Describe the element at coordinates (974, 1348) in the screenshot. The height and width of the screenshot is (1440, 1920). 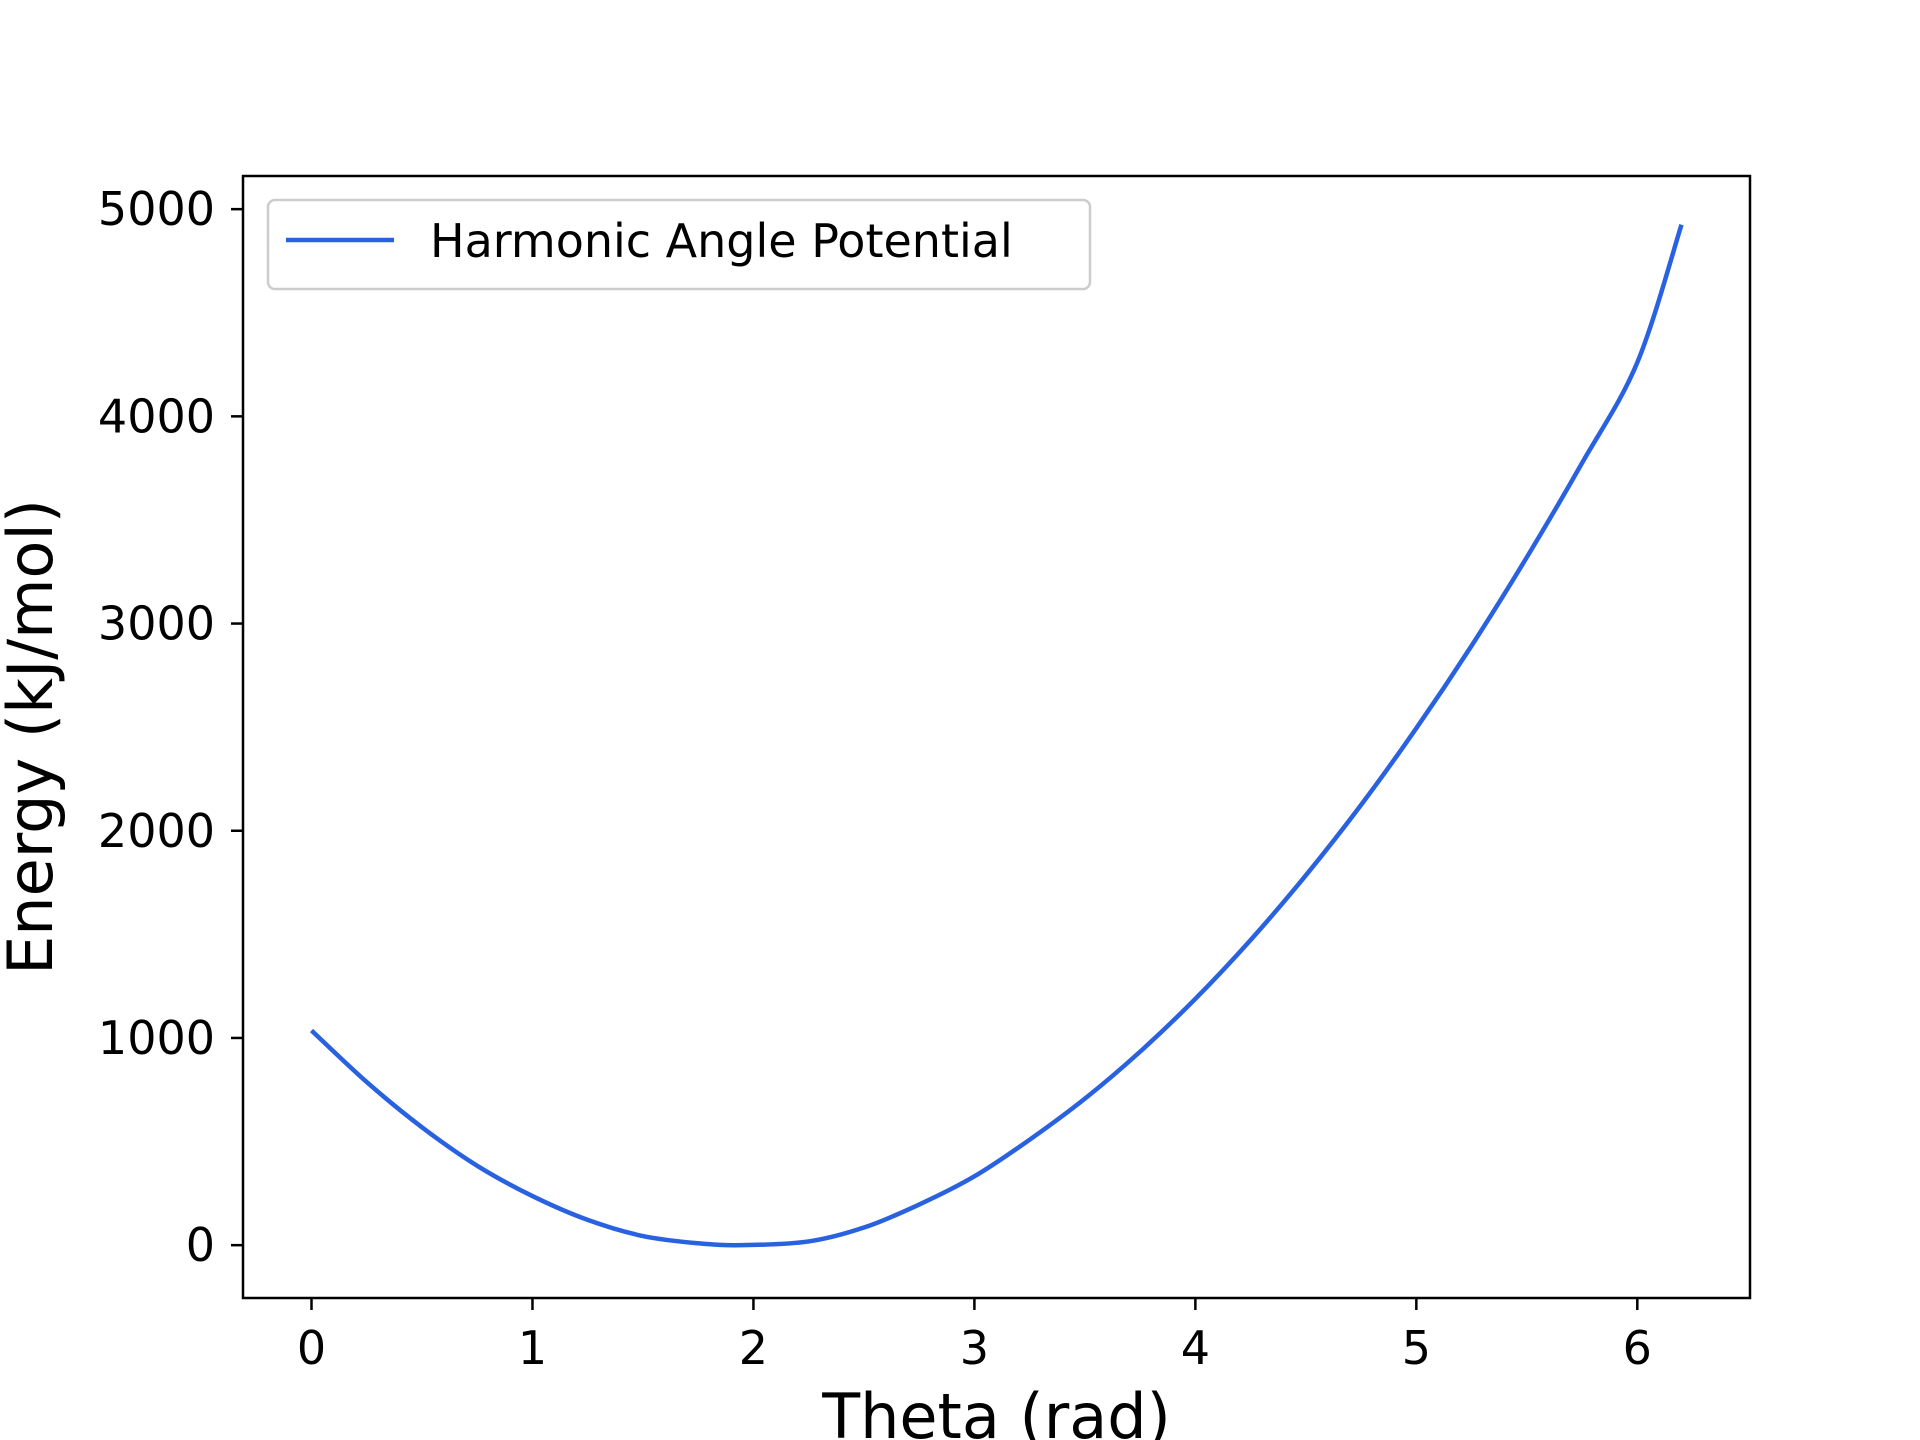
I see `x-tick-label: 3` at that location.